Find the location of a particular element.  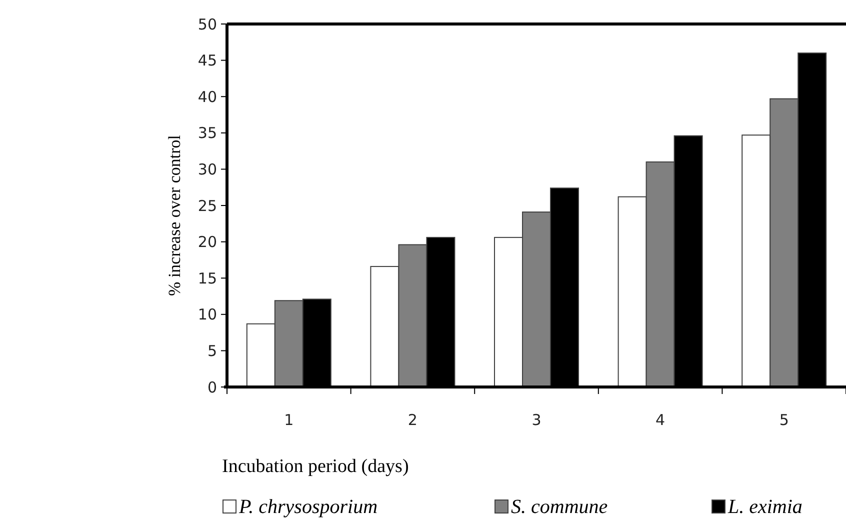

y-tick-label: 25 is located at coordinates (207, 205).